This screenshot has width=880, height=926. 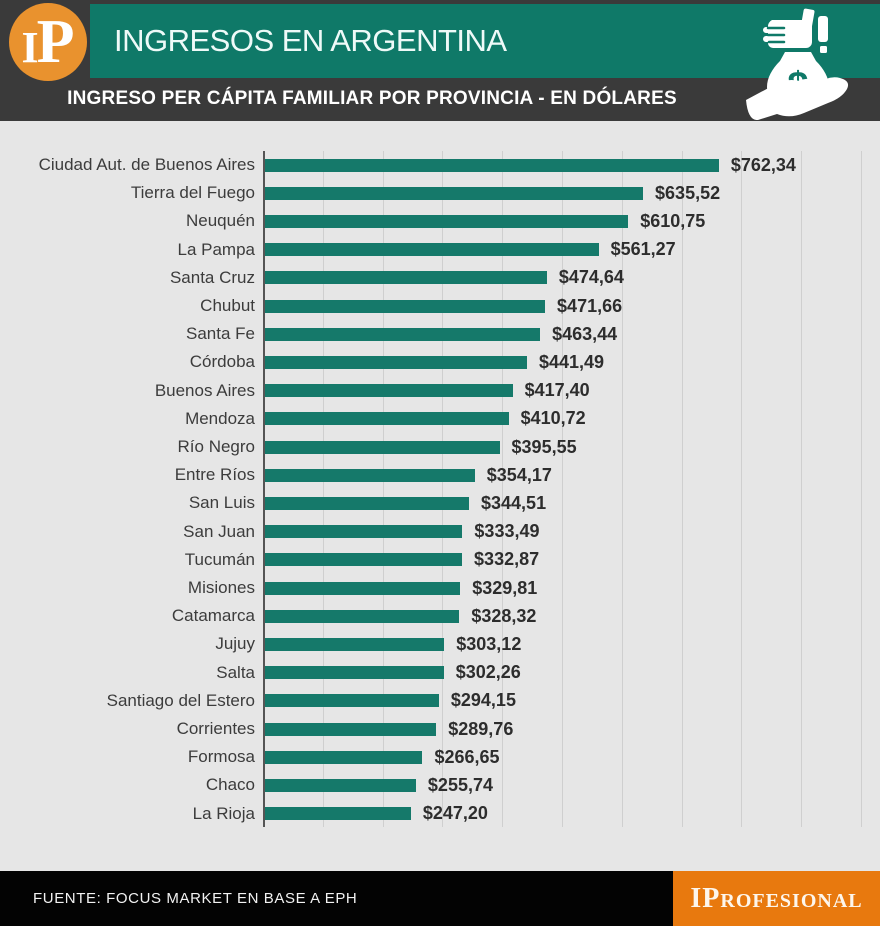 I want to click on bar-row: Corrientes $289,76, so click(x=440, y=729).